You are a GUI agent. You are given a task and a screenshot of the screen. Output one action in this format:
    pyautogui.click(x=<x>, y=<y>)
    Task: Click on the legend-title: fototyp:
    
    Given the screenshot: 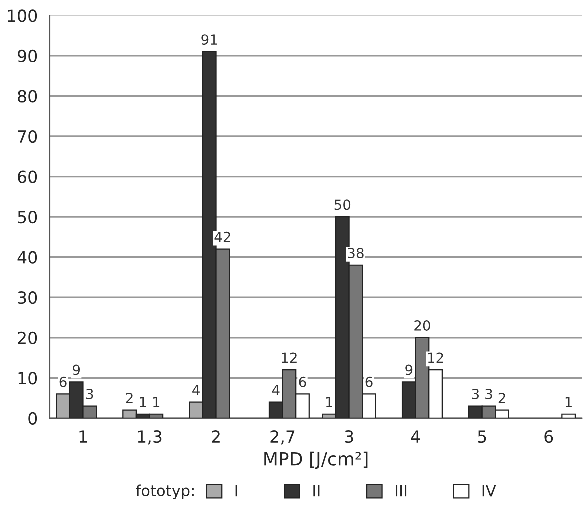 What is the action you would take?
    pyautogui.click(x=165, y=492)
    